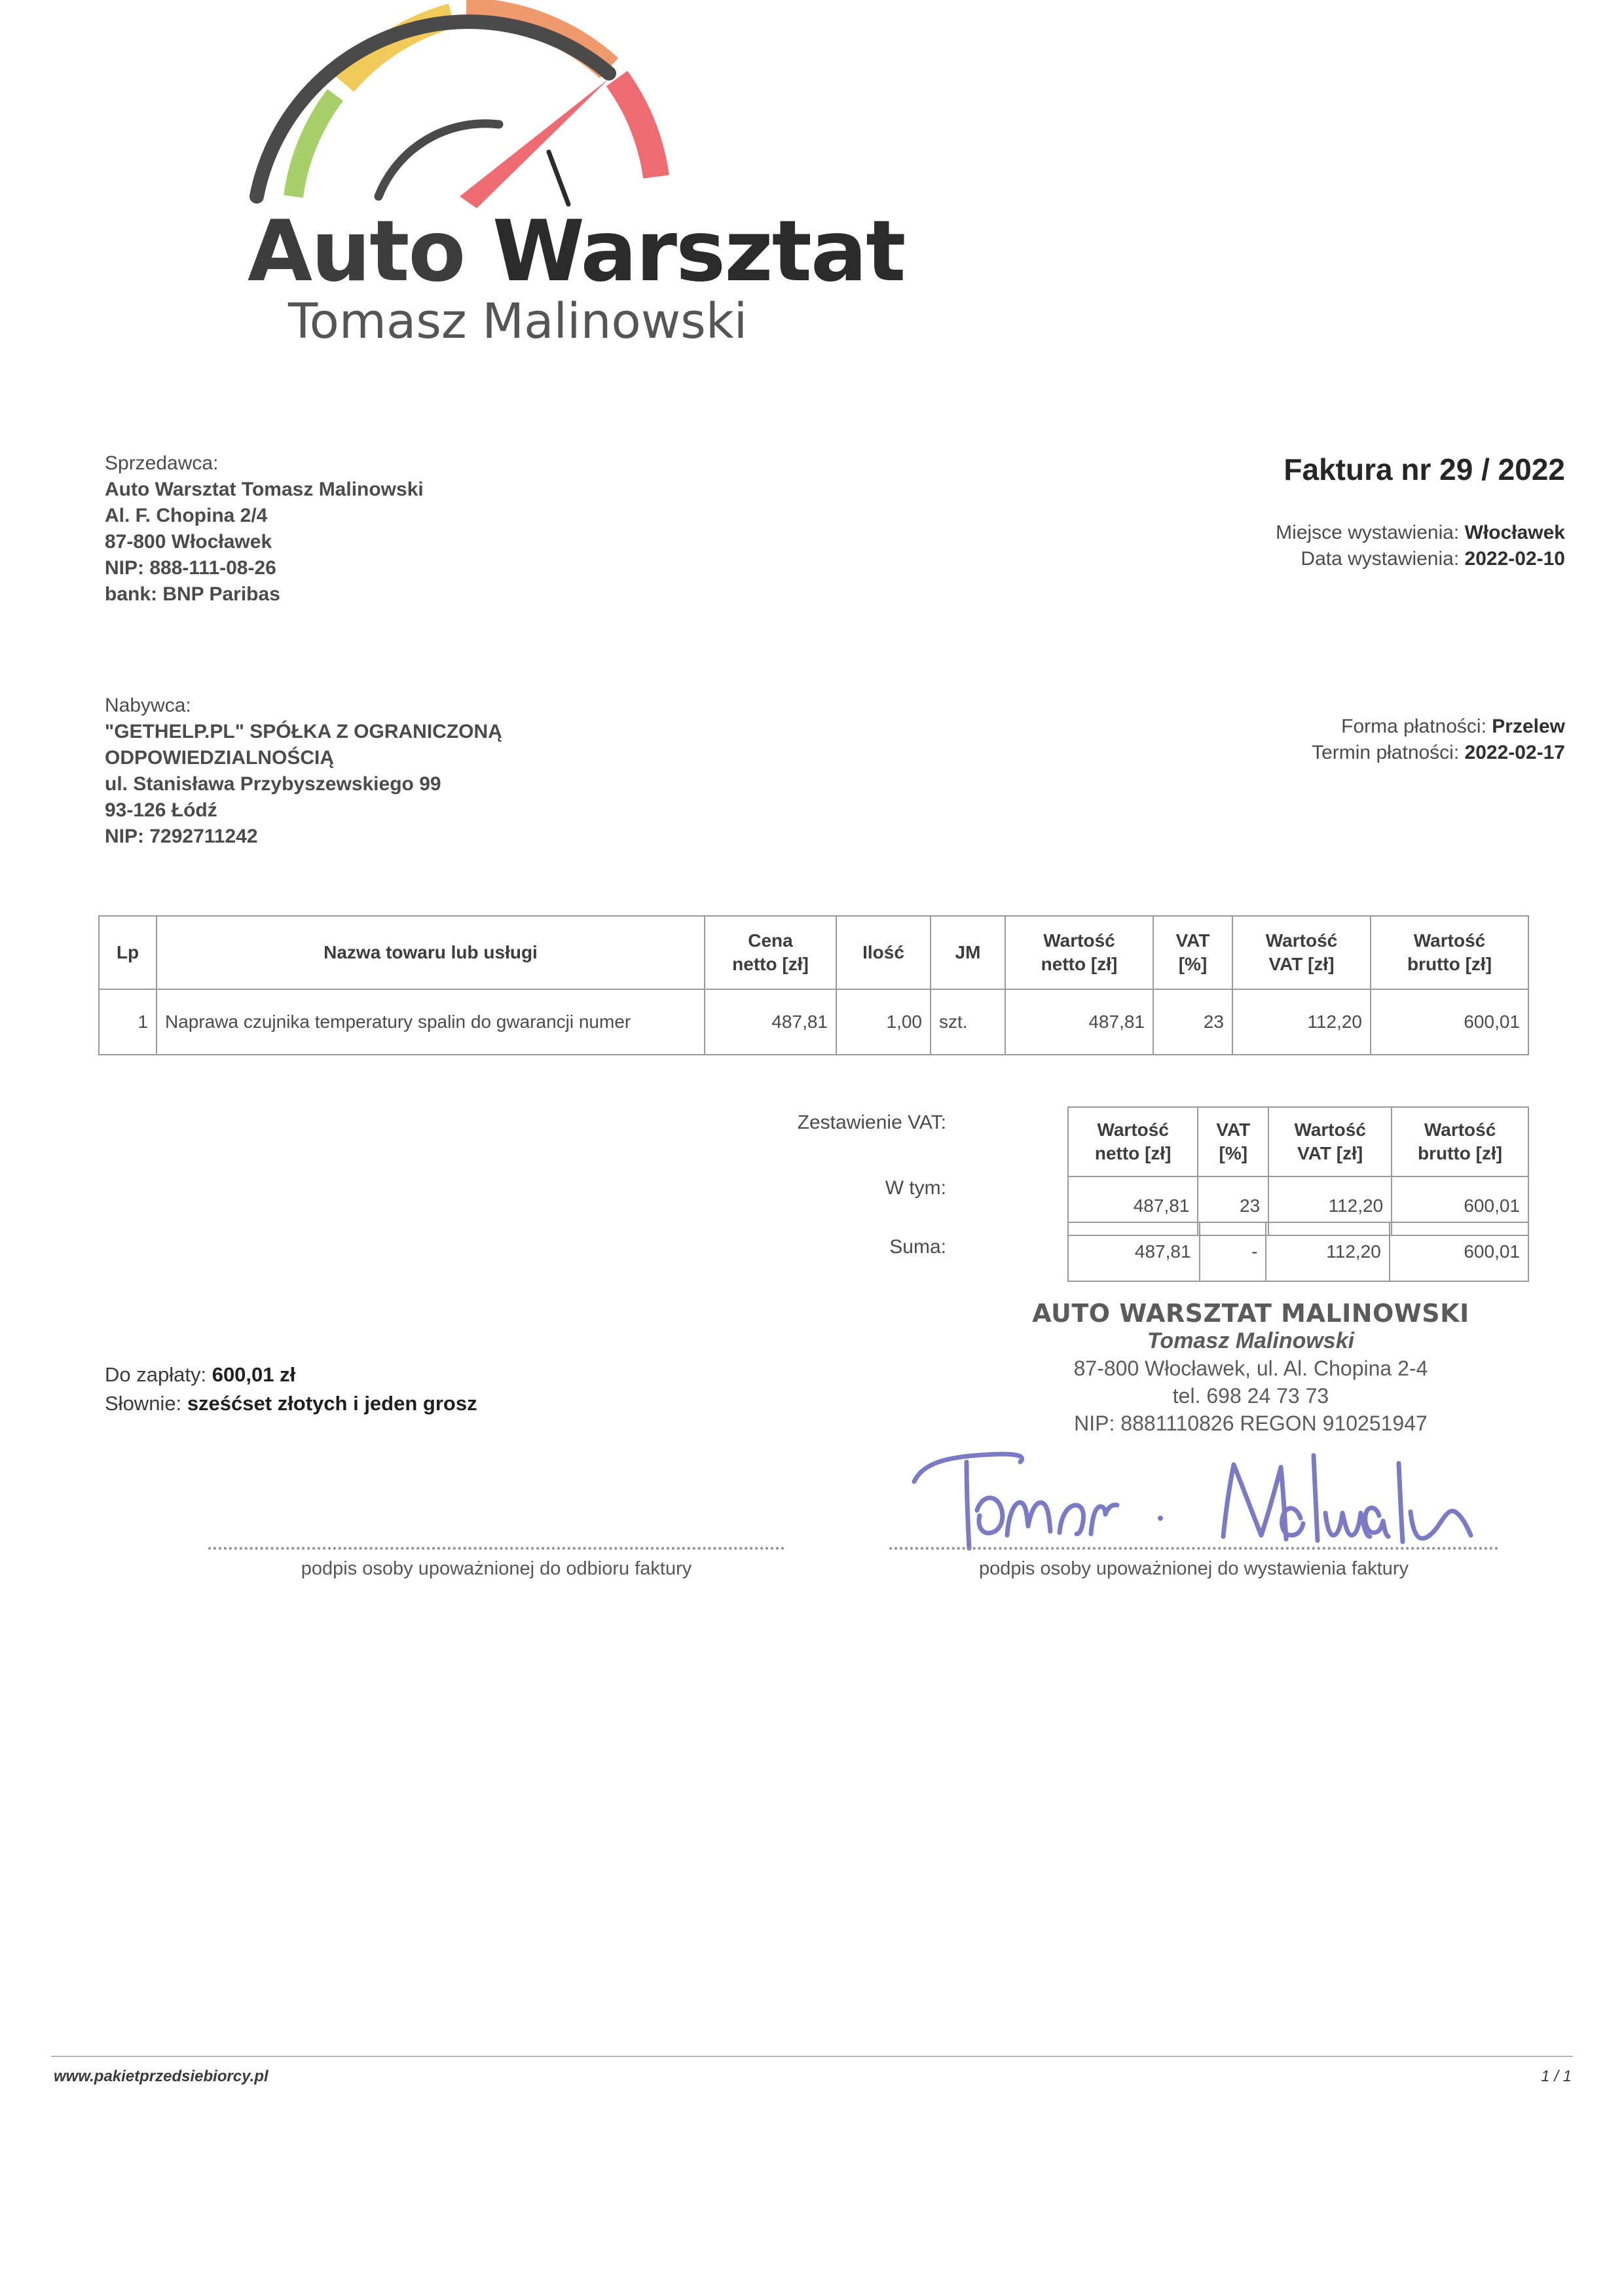  What do you see at coordinates (1133, 1130) in the screenshot?
I see `vat-col-net-l1: Wartość` at bounding box center [1133, 1130].